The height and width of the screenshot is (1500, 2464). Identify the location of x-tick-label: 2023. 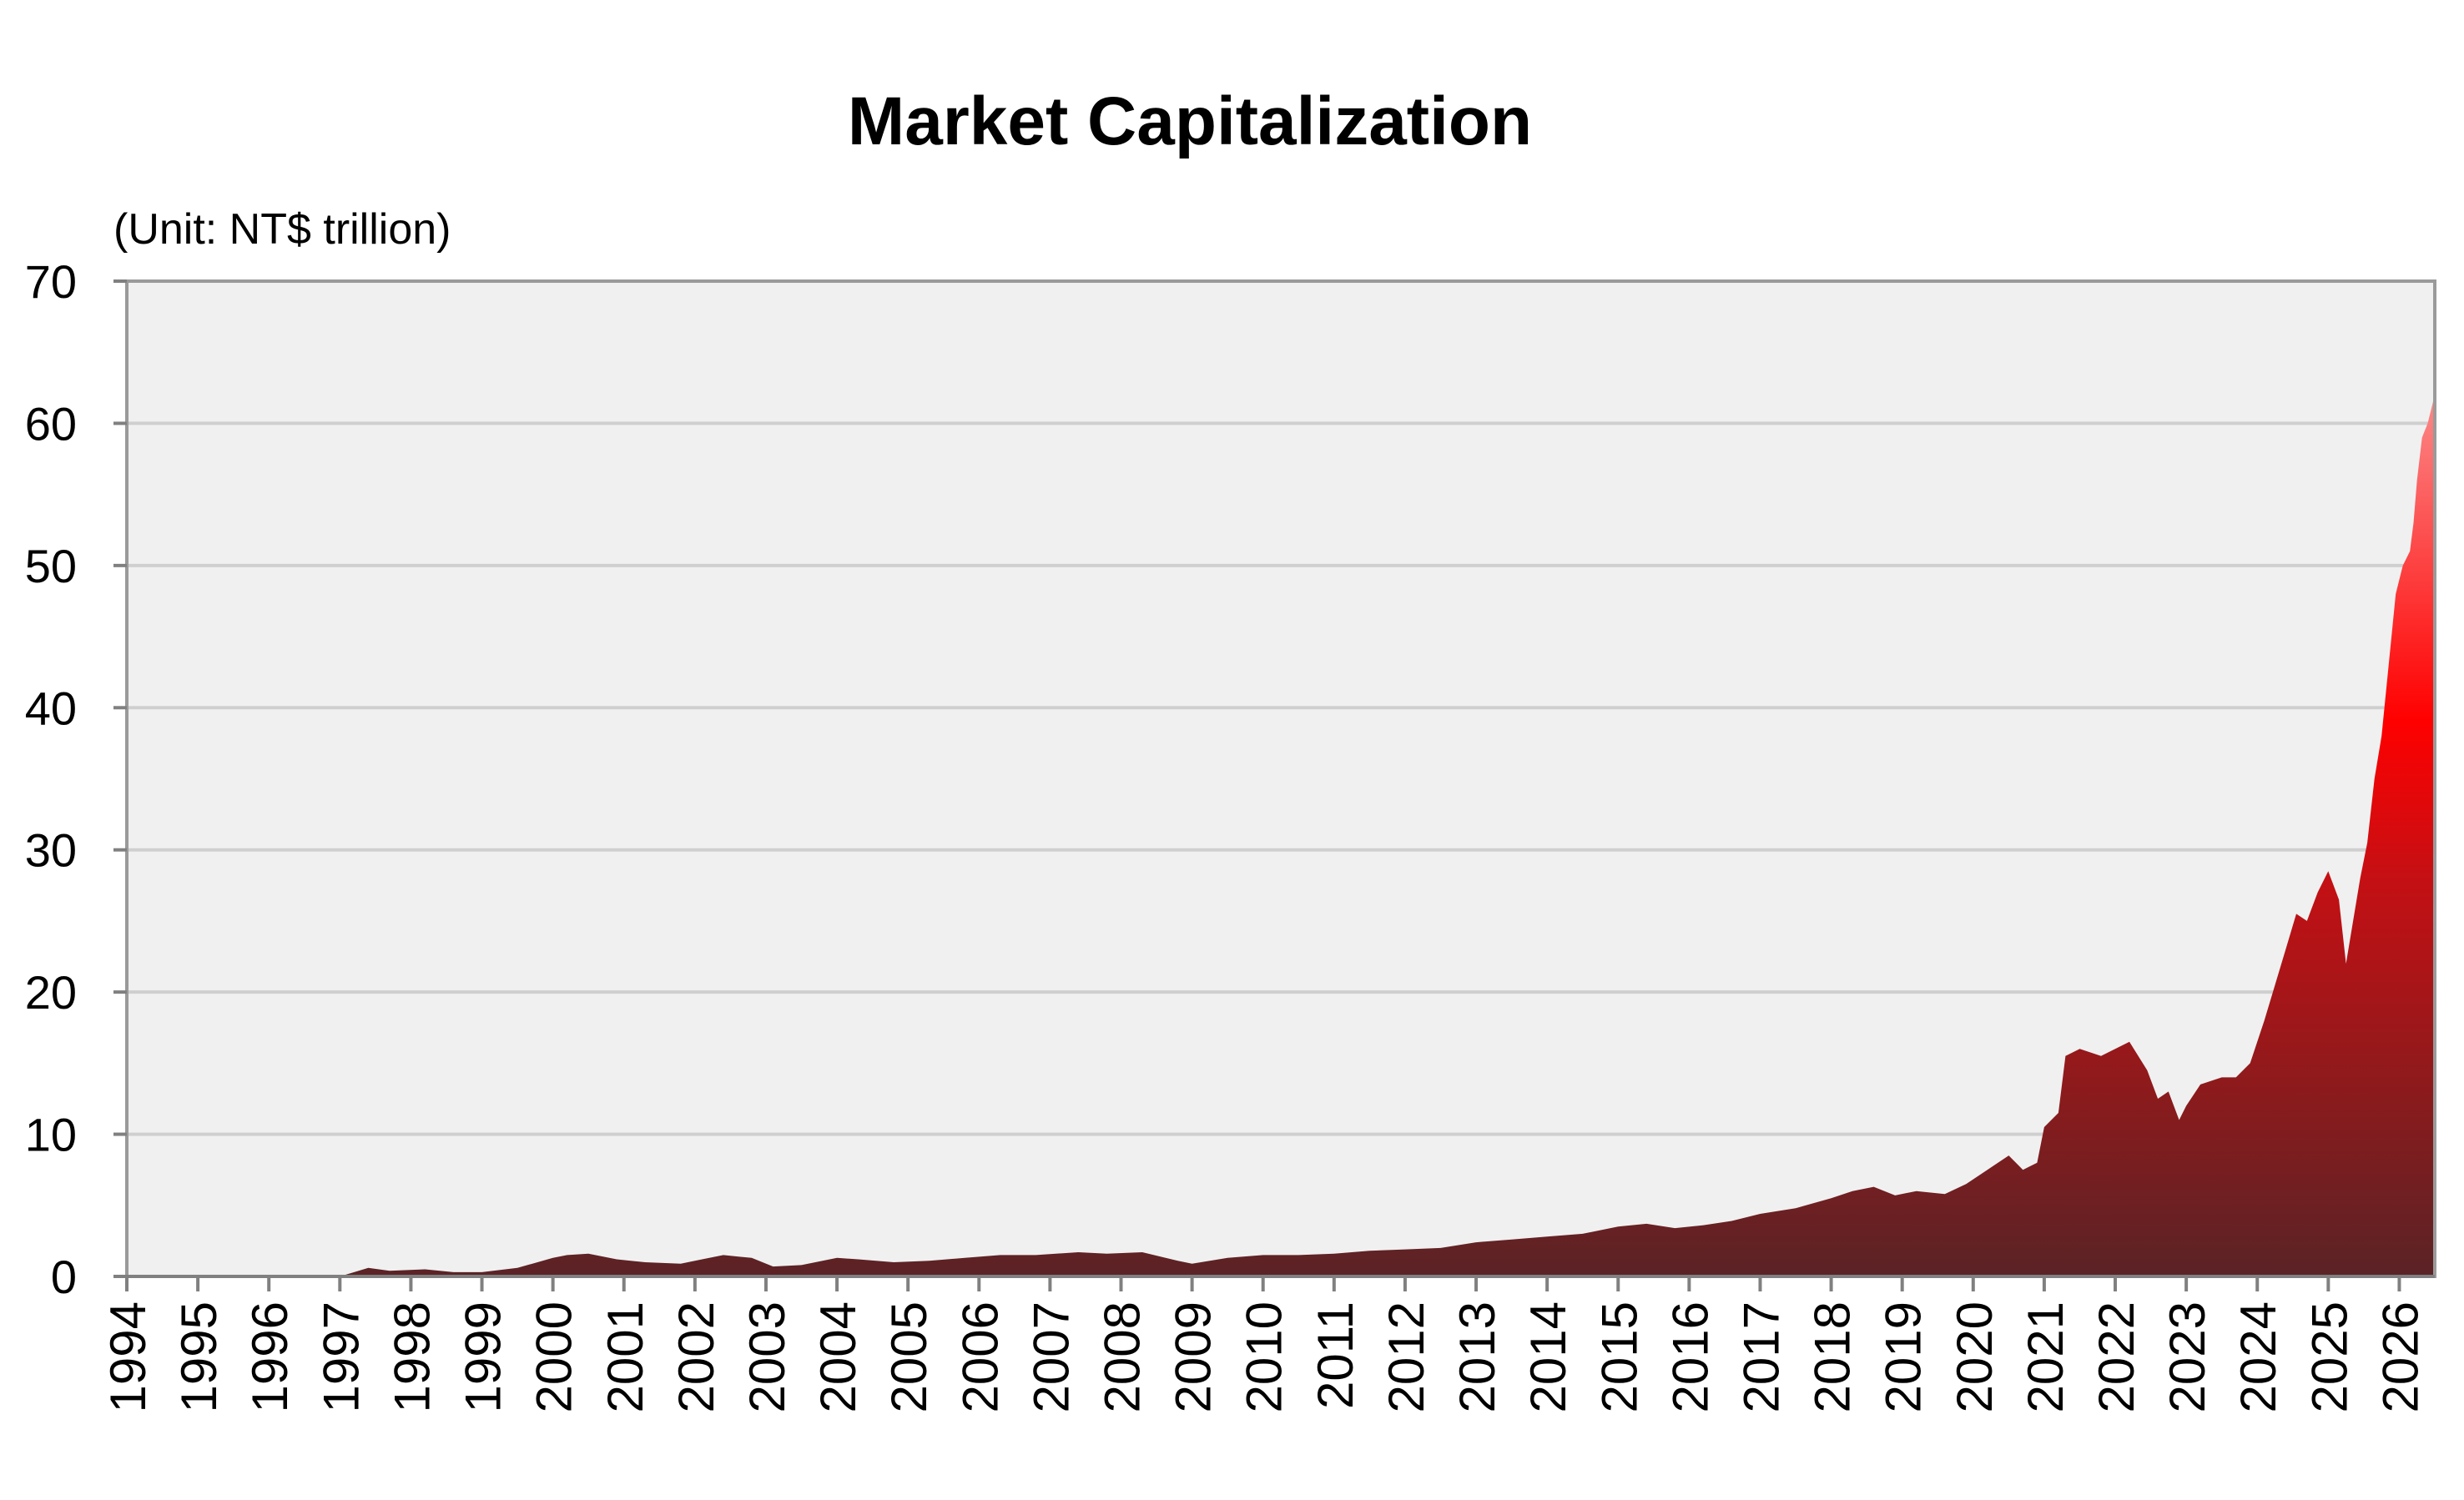
(2187, 1356).